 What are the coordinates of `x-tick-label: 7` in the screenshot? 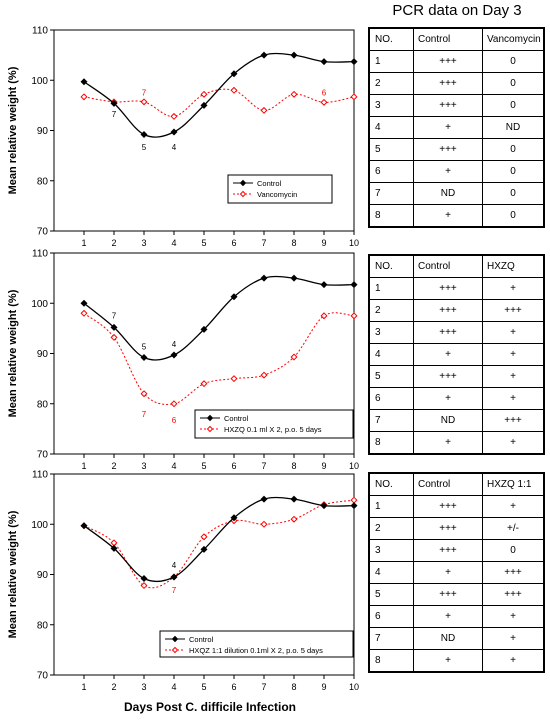 It's located at (263, 243).